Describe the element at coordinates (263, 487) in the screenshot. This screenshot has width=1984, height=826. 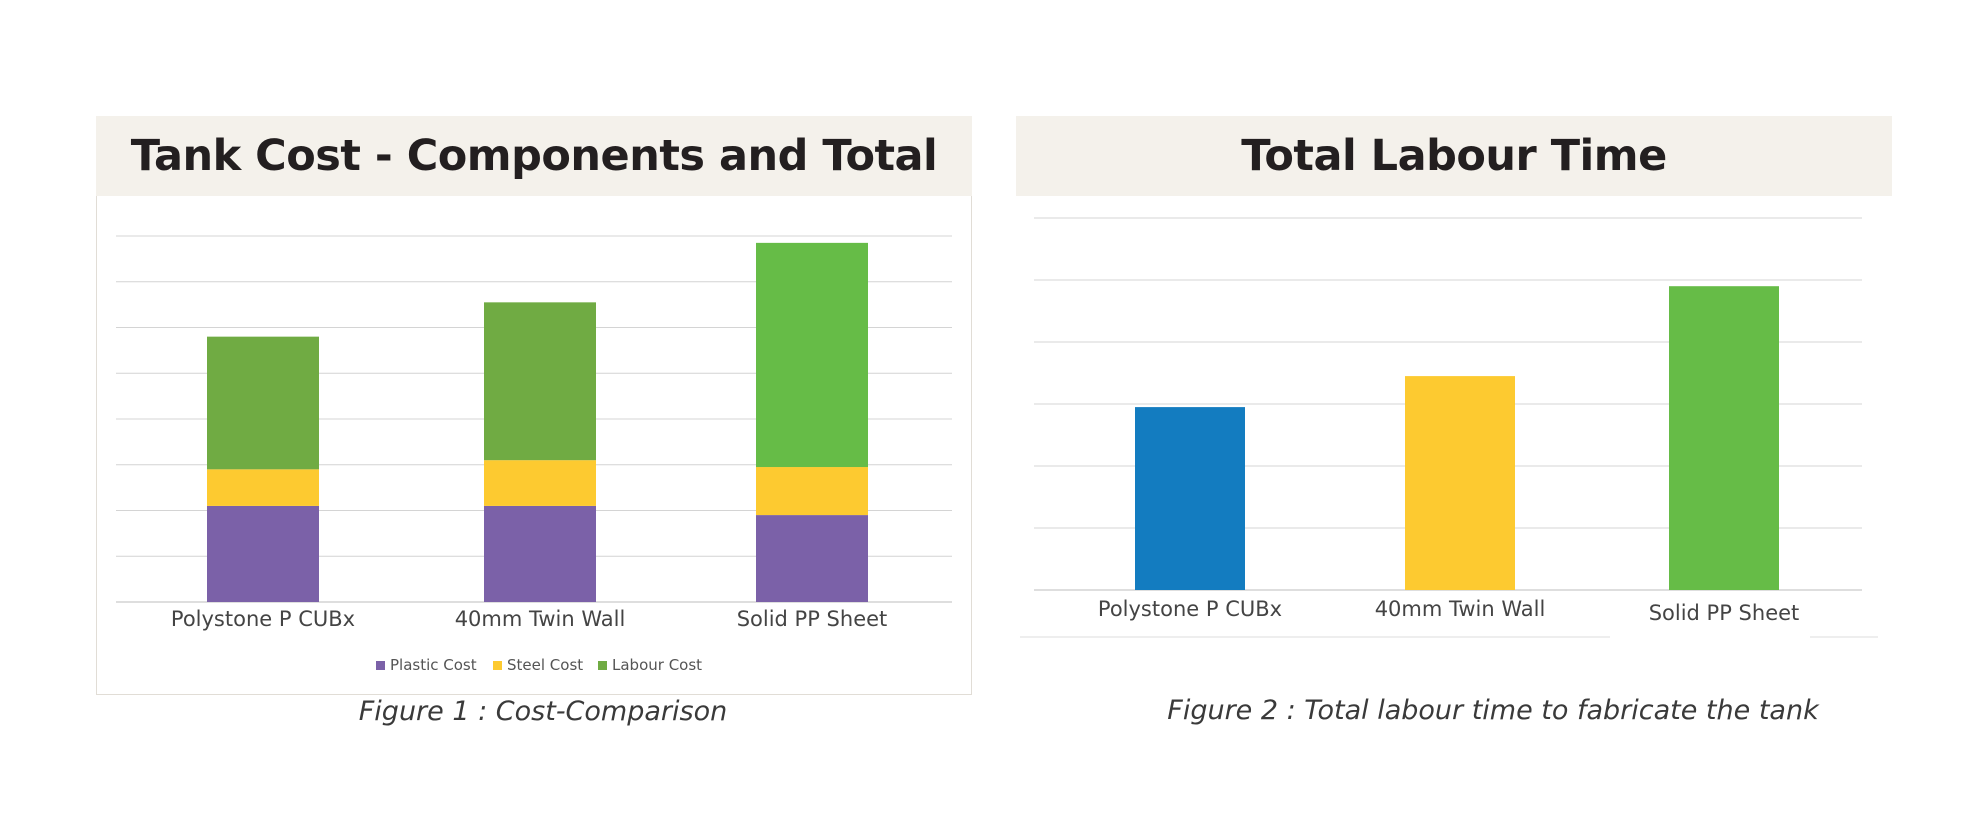
I see `bar-steel-cost-polystone-p-cubx` at that location.